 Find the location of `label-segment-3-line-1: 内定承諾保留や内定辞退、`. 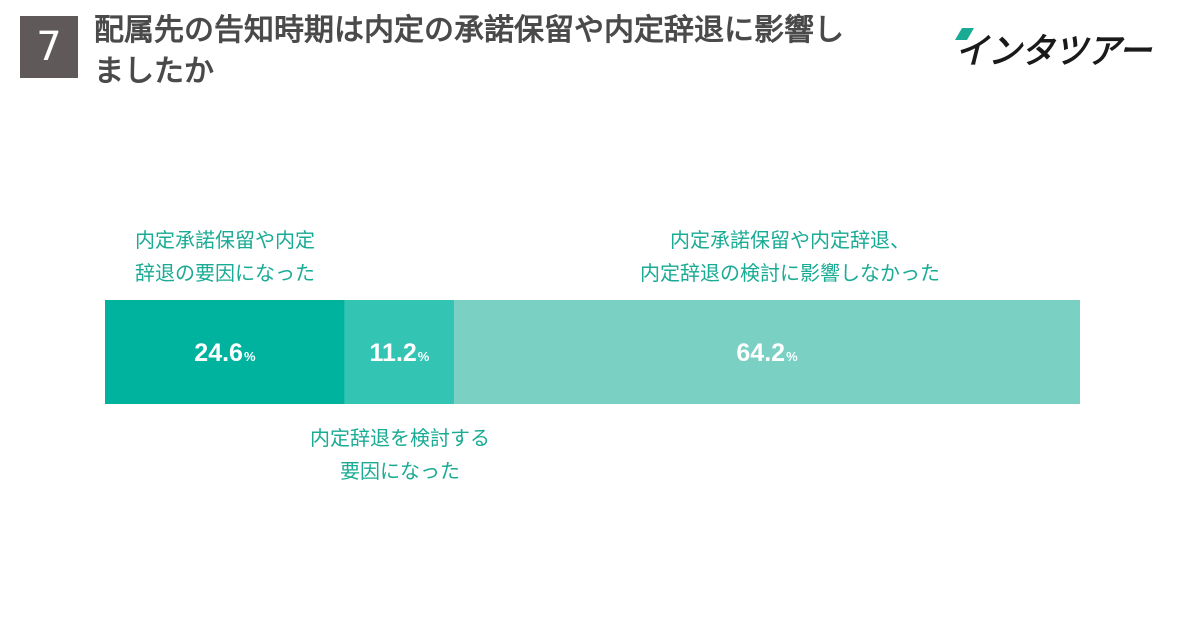

label-segment-3-line-1: 内定承諾保留や内定辞退、 is located at coordinates (790, 240).